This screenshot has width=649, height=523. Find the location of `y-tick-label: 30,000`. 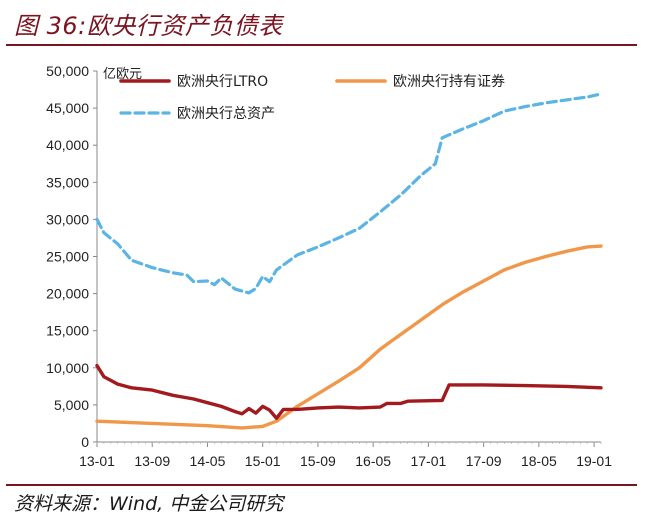

y-tick-label: 30,000 is located at coordinates (67, 219).